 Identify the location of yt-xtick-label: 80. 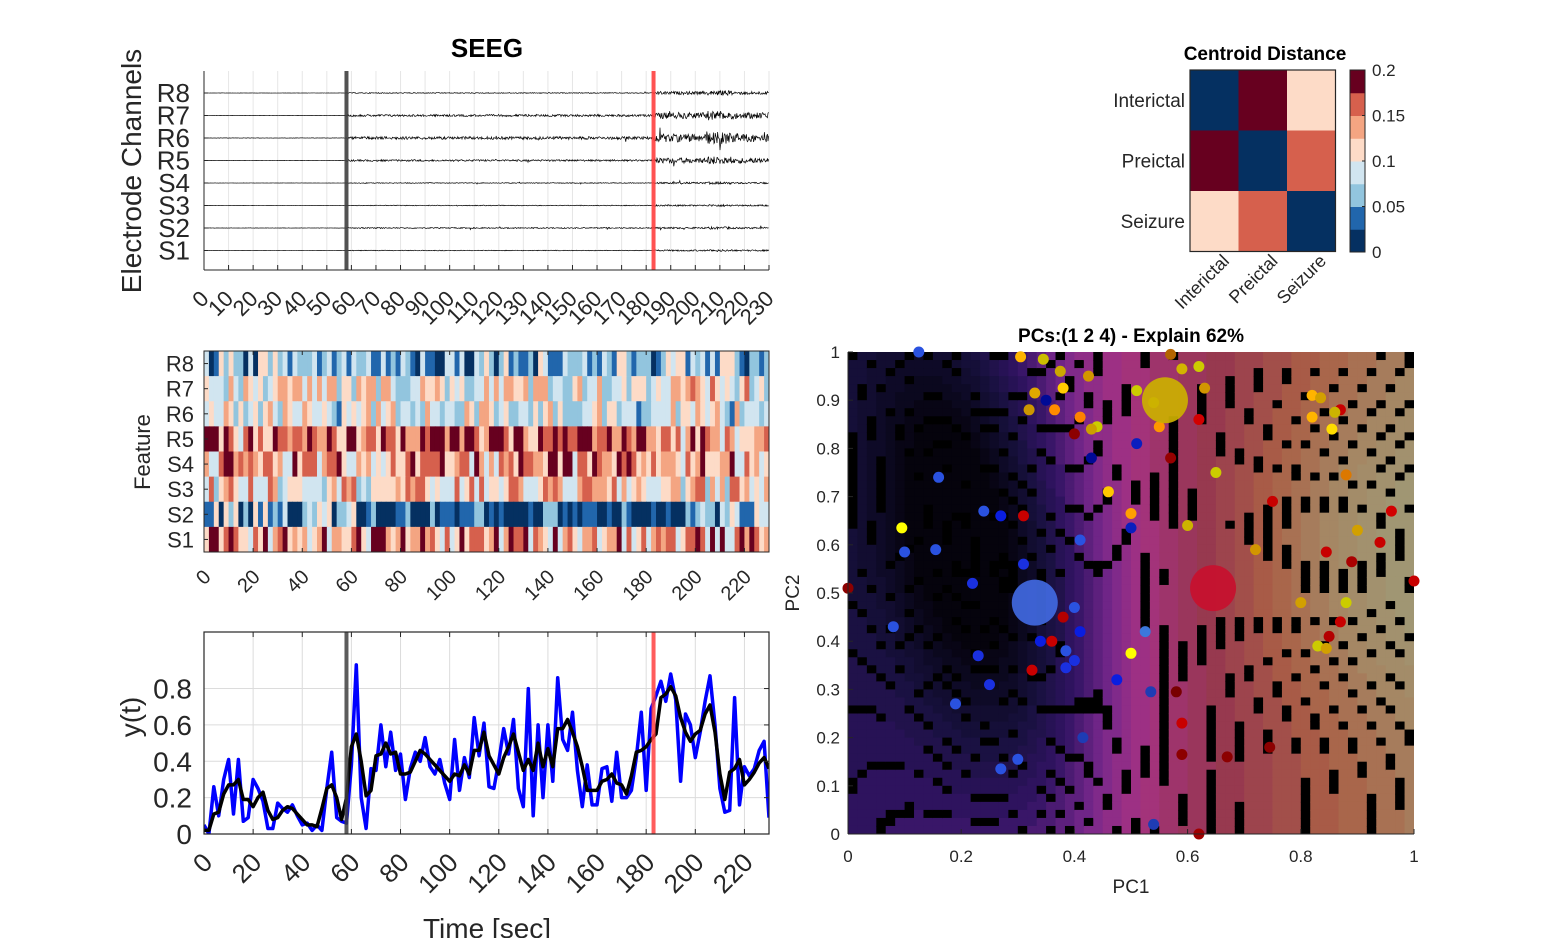
(394, 868).